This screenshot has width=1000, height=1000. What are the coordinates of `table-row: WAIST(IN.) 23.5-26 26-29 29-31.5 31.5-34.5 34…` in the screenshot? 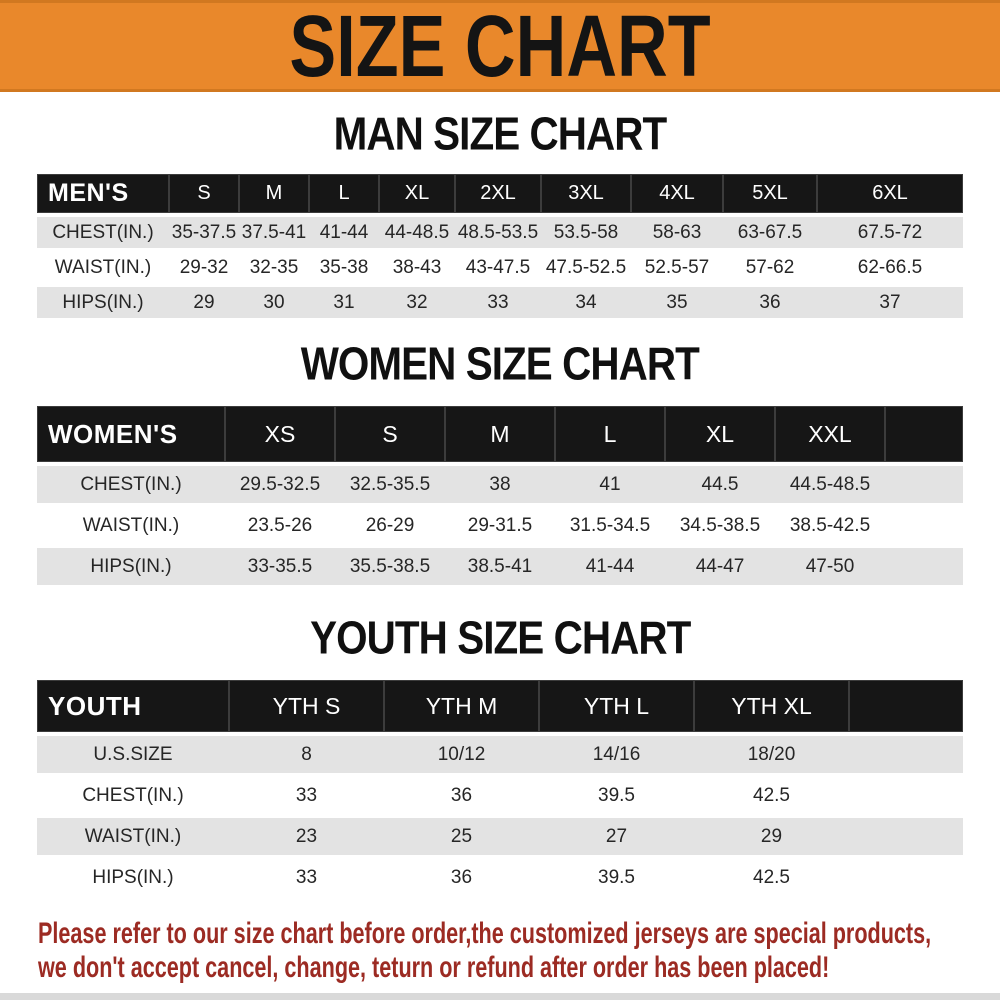 It's located at (500, 524).